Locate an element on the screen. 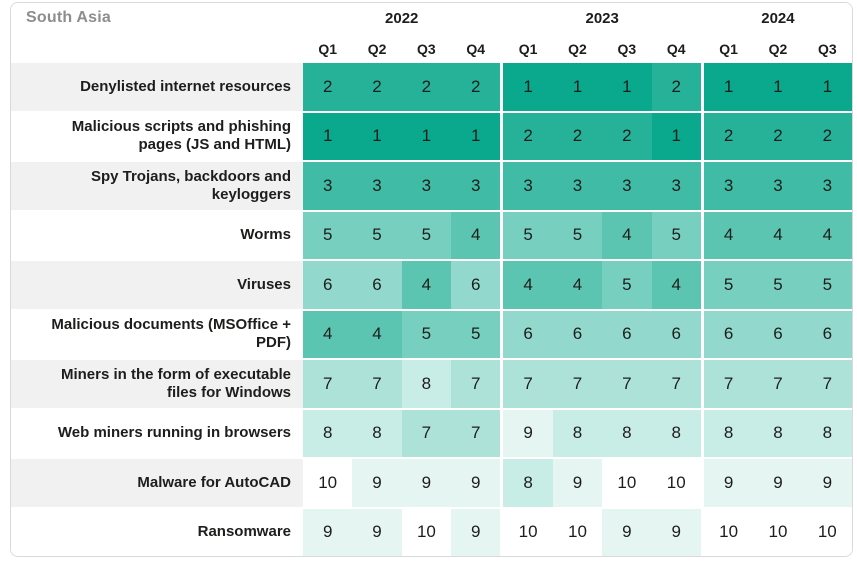 The width and height of the screenshot is (857, 575). quarter-header-2022-Q3: Q3 is located at coordinates (426, 49).